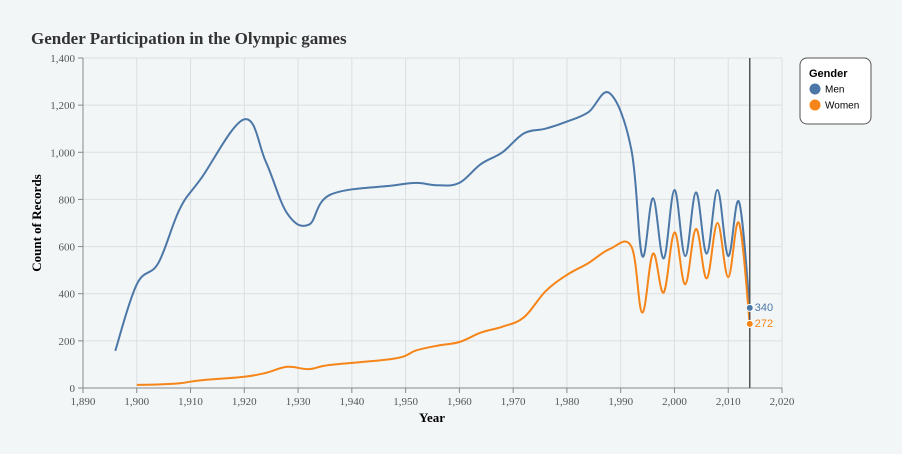  I want to click on x-tick-label: 1,930, so click(298, 402).